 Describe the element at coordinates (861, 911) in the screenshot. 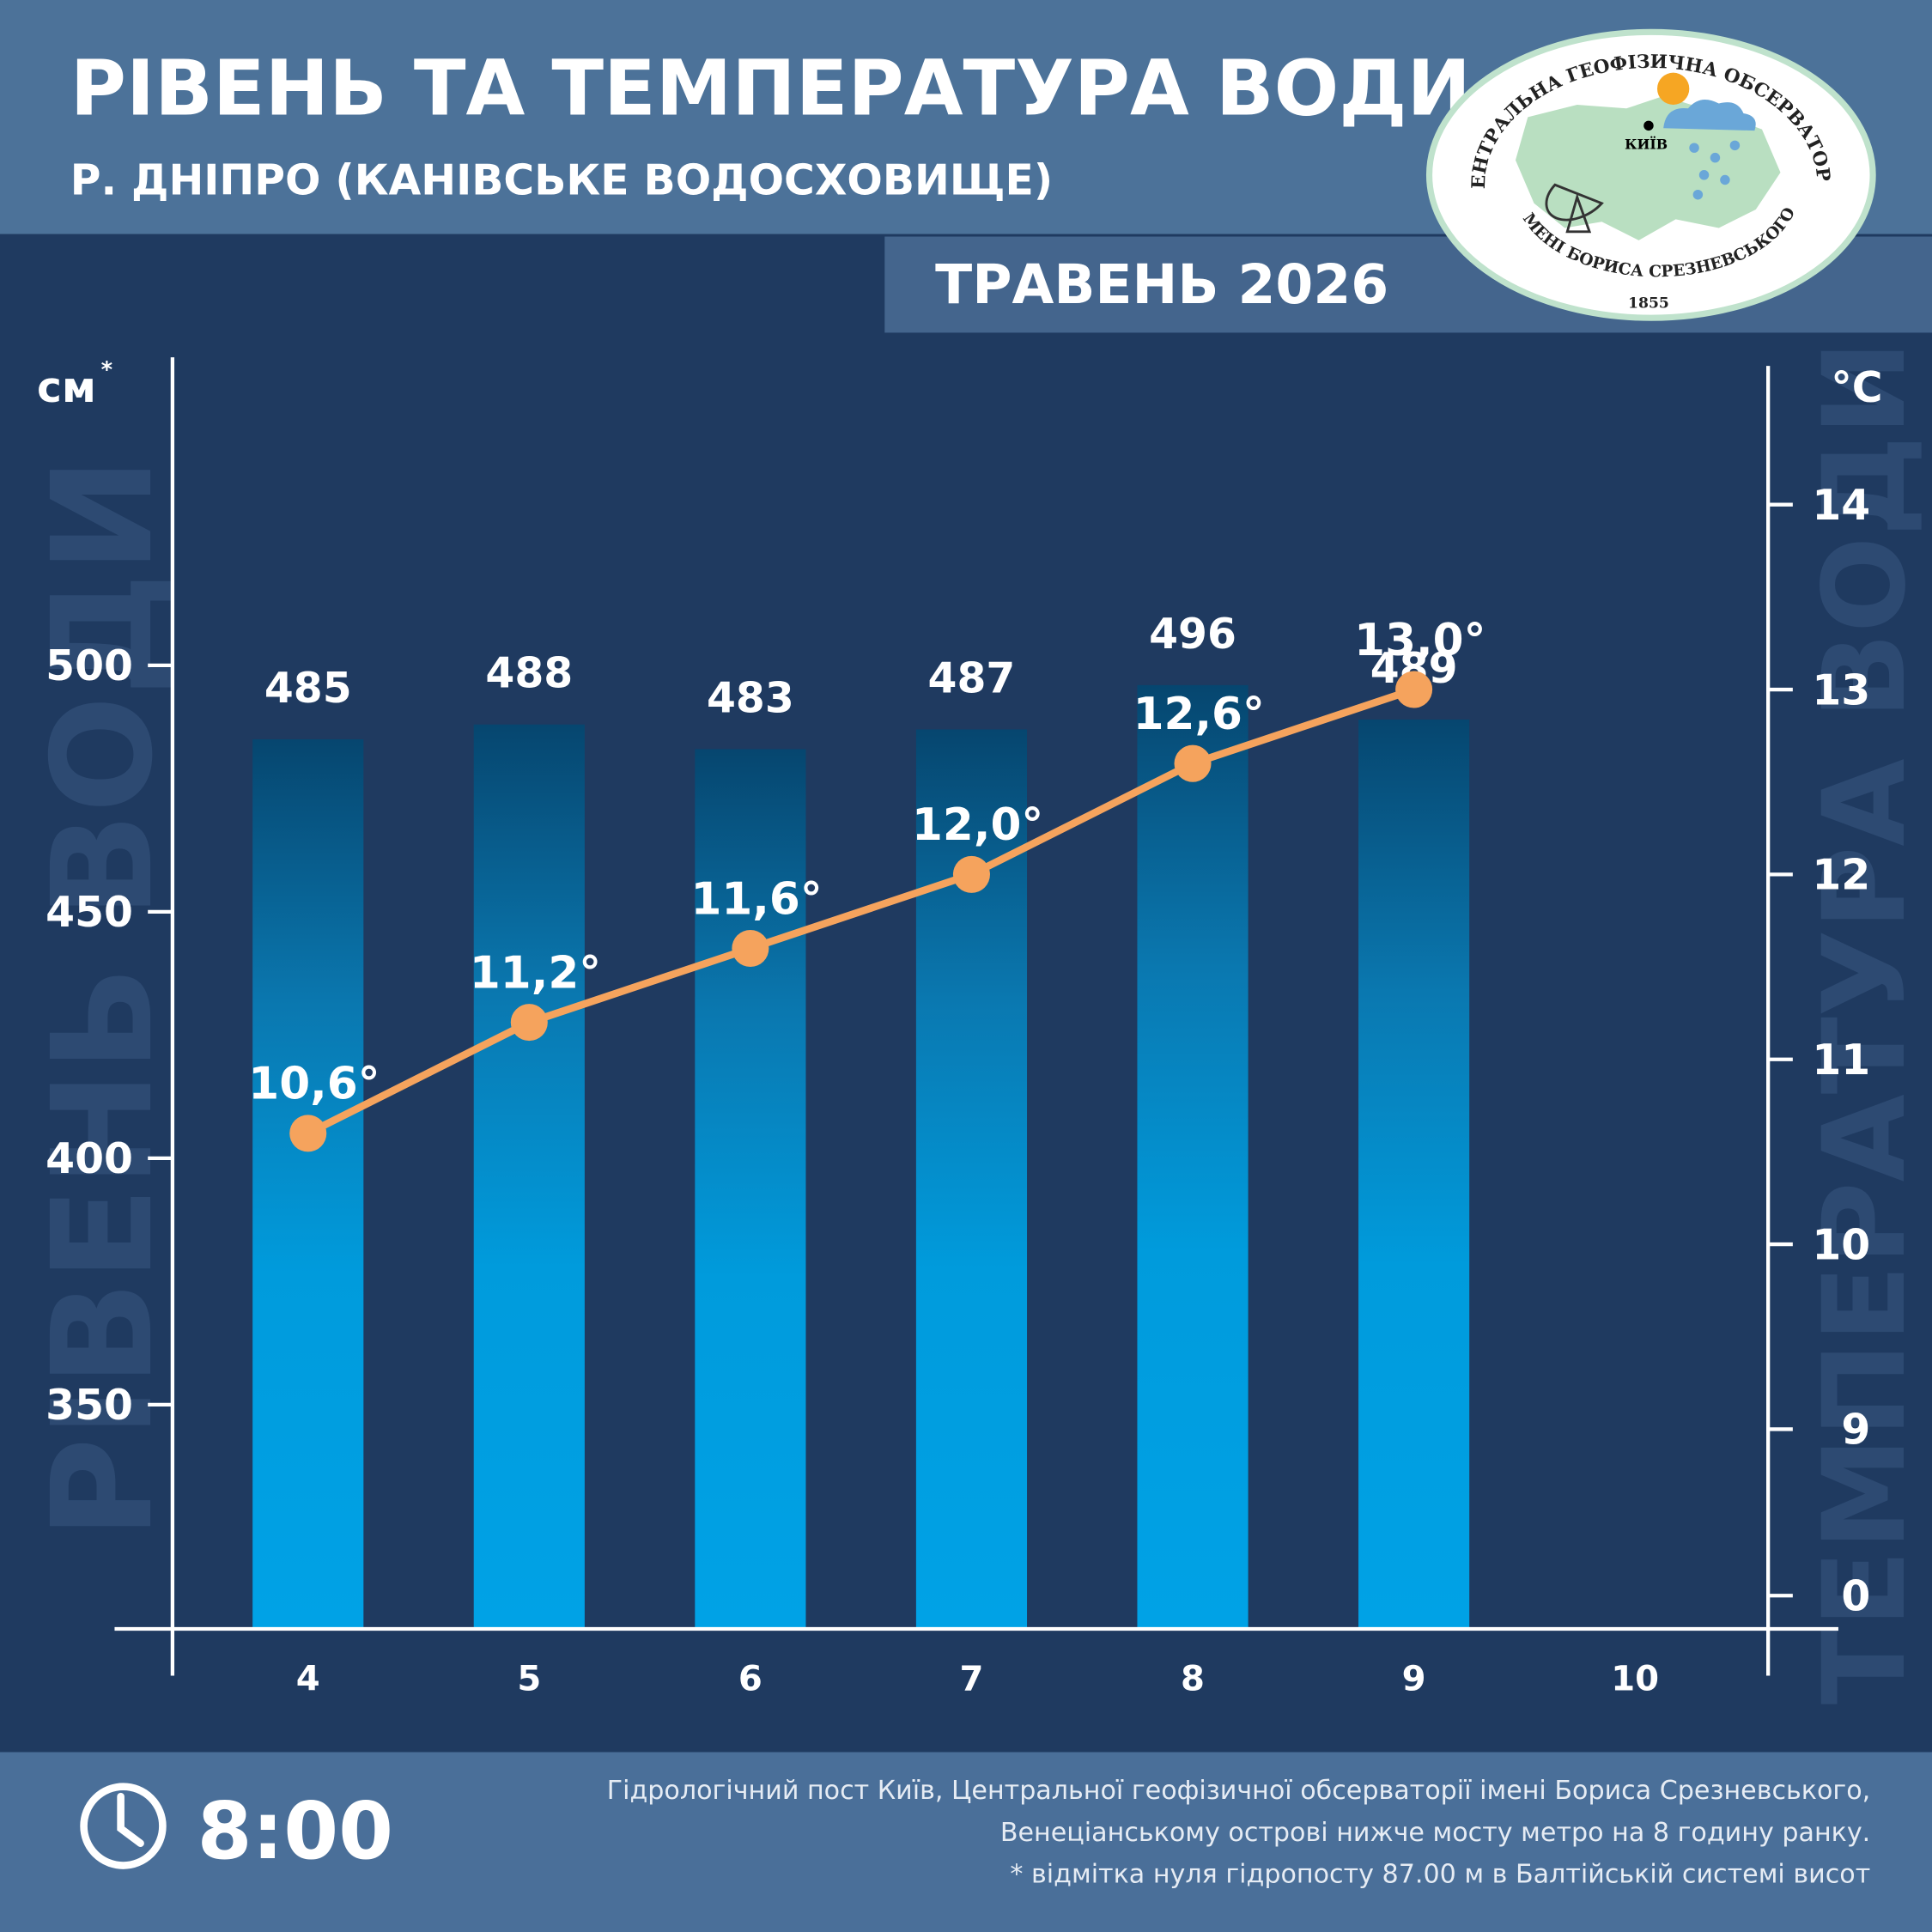

I see `temperature-line` at that location.